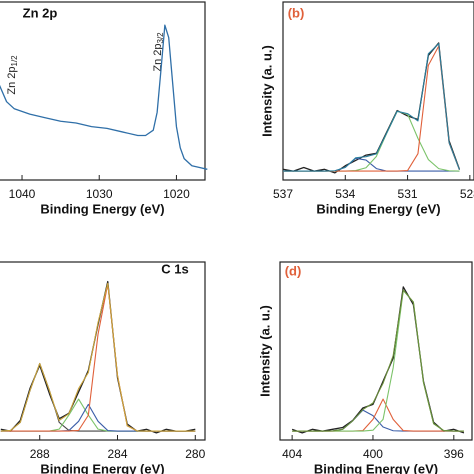 The width and height of the screenshot is (474, 474). What do you see at coordinates (174, 268) in the screenshot?
I see `panel-title: C 1s` at bounding box center [174, 268].